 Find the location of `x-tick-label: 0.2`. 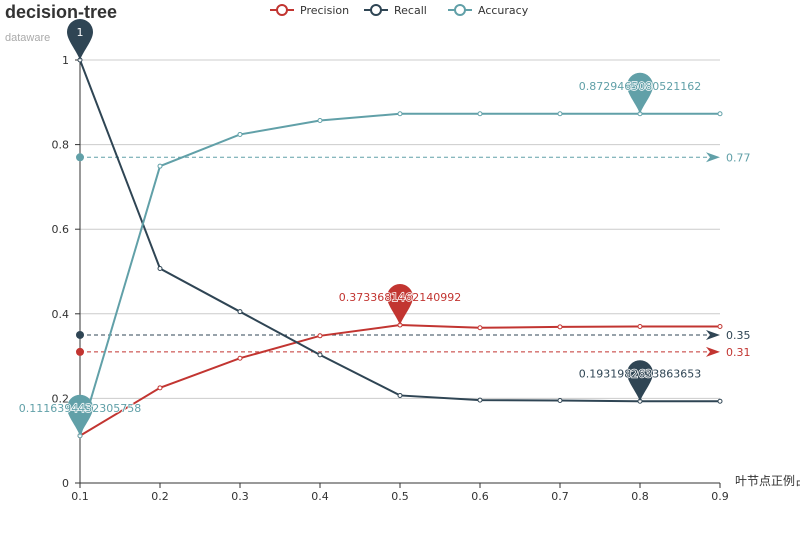

x-tick-label: 0.2 is located at coordinates (160, 496).